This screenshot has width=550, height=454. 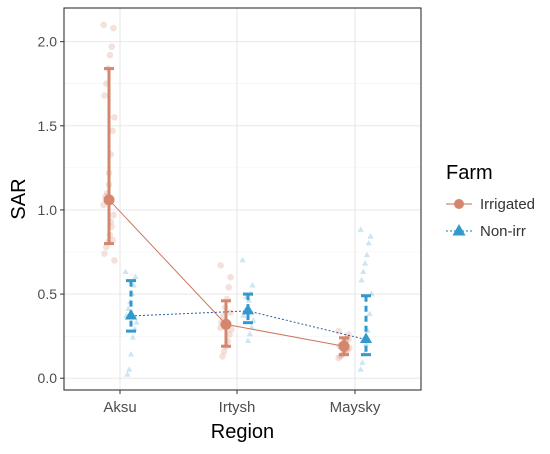 What do you see at coordinates (19, 198) in the screenshot?
I see `y-axis-title: SAR` at bounding box center [19, 198].